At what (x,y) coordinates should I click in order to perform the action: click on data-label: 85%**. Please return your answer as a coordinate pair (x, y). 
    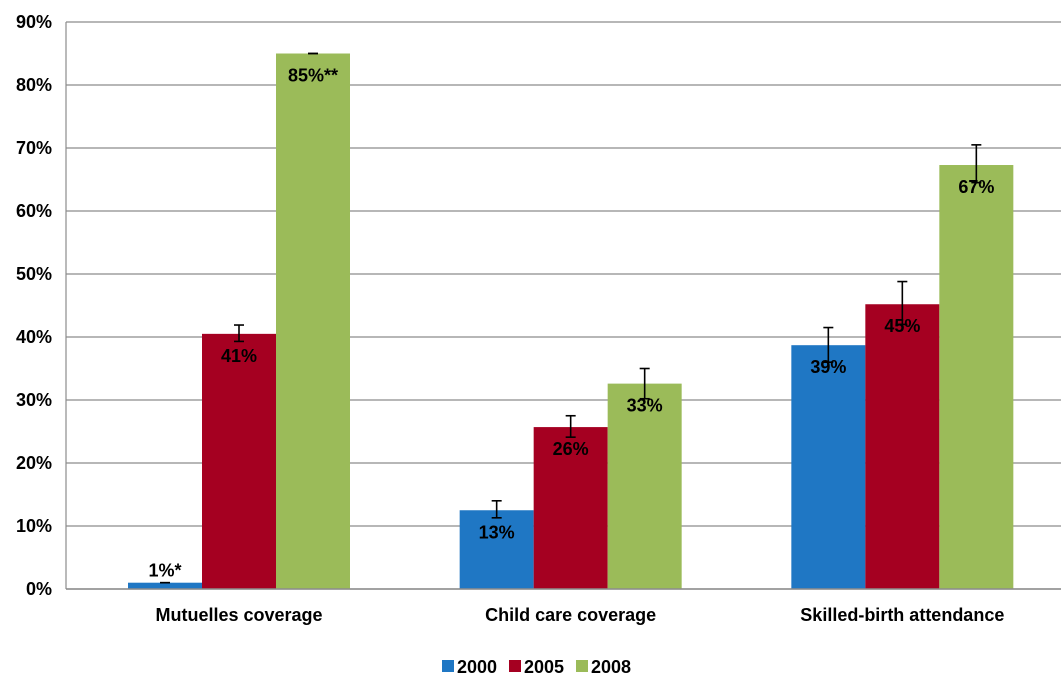
    Looking at the image, I should click on (313, 76).